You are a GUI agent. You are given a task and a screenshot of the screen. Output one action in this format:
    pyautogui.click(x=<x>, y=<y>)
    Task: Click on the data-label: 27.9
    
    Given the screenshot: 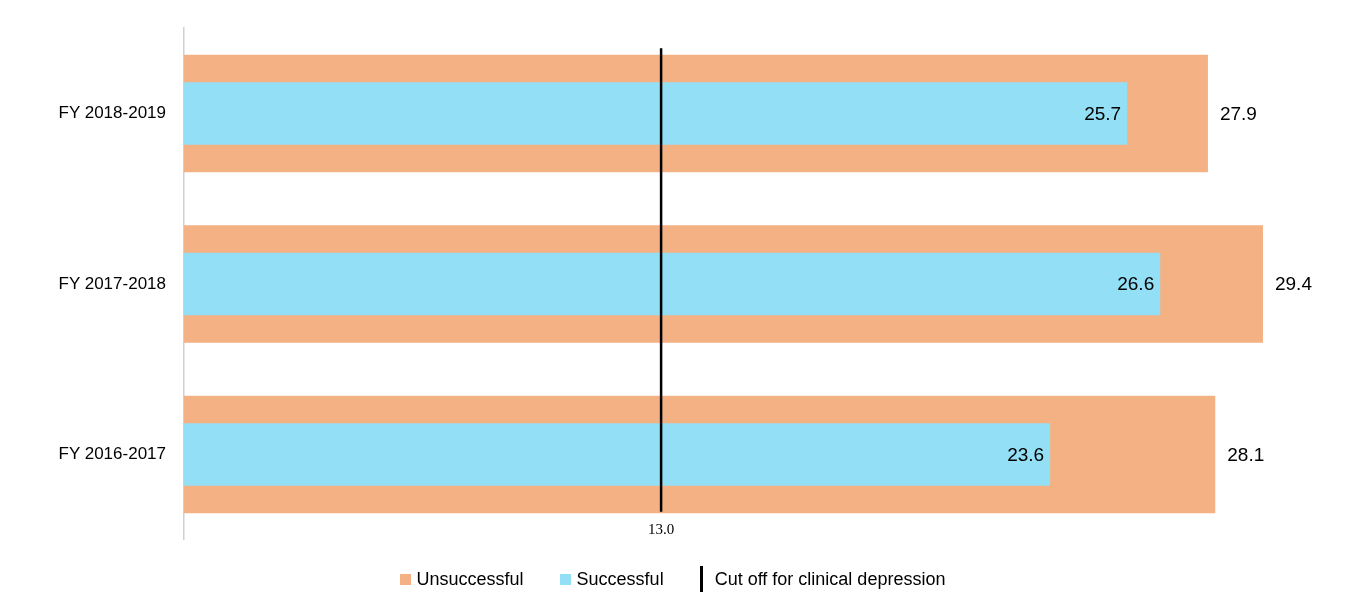 What is the action you would take?
    pyautogui.click(x=1238, y=113)
    